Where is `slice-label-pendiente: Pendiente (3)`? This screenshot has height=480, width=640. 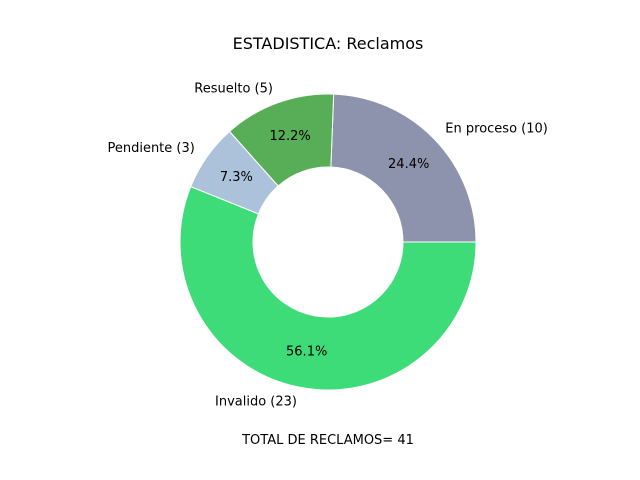
slice-label-pendiente: Pendiente (3) is located at coordinates (150, 148).